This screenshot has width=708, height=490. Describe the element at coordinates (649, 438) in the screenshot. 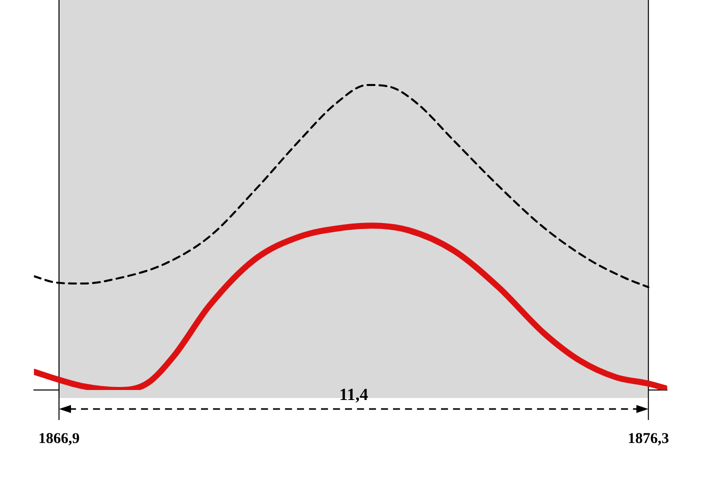

I see `x-tick-label: 1876,3` at that location.